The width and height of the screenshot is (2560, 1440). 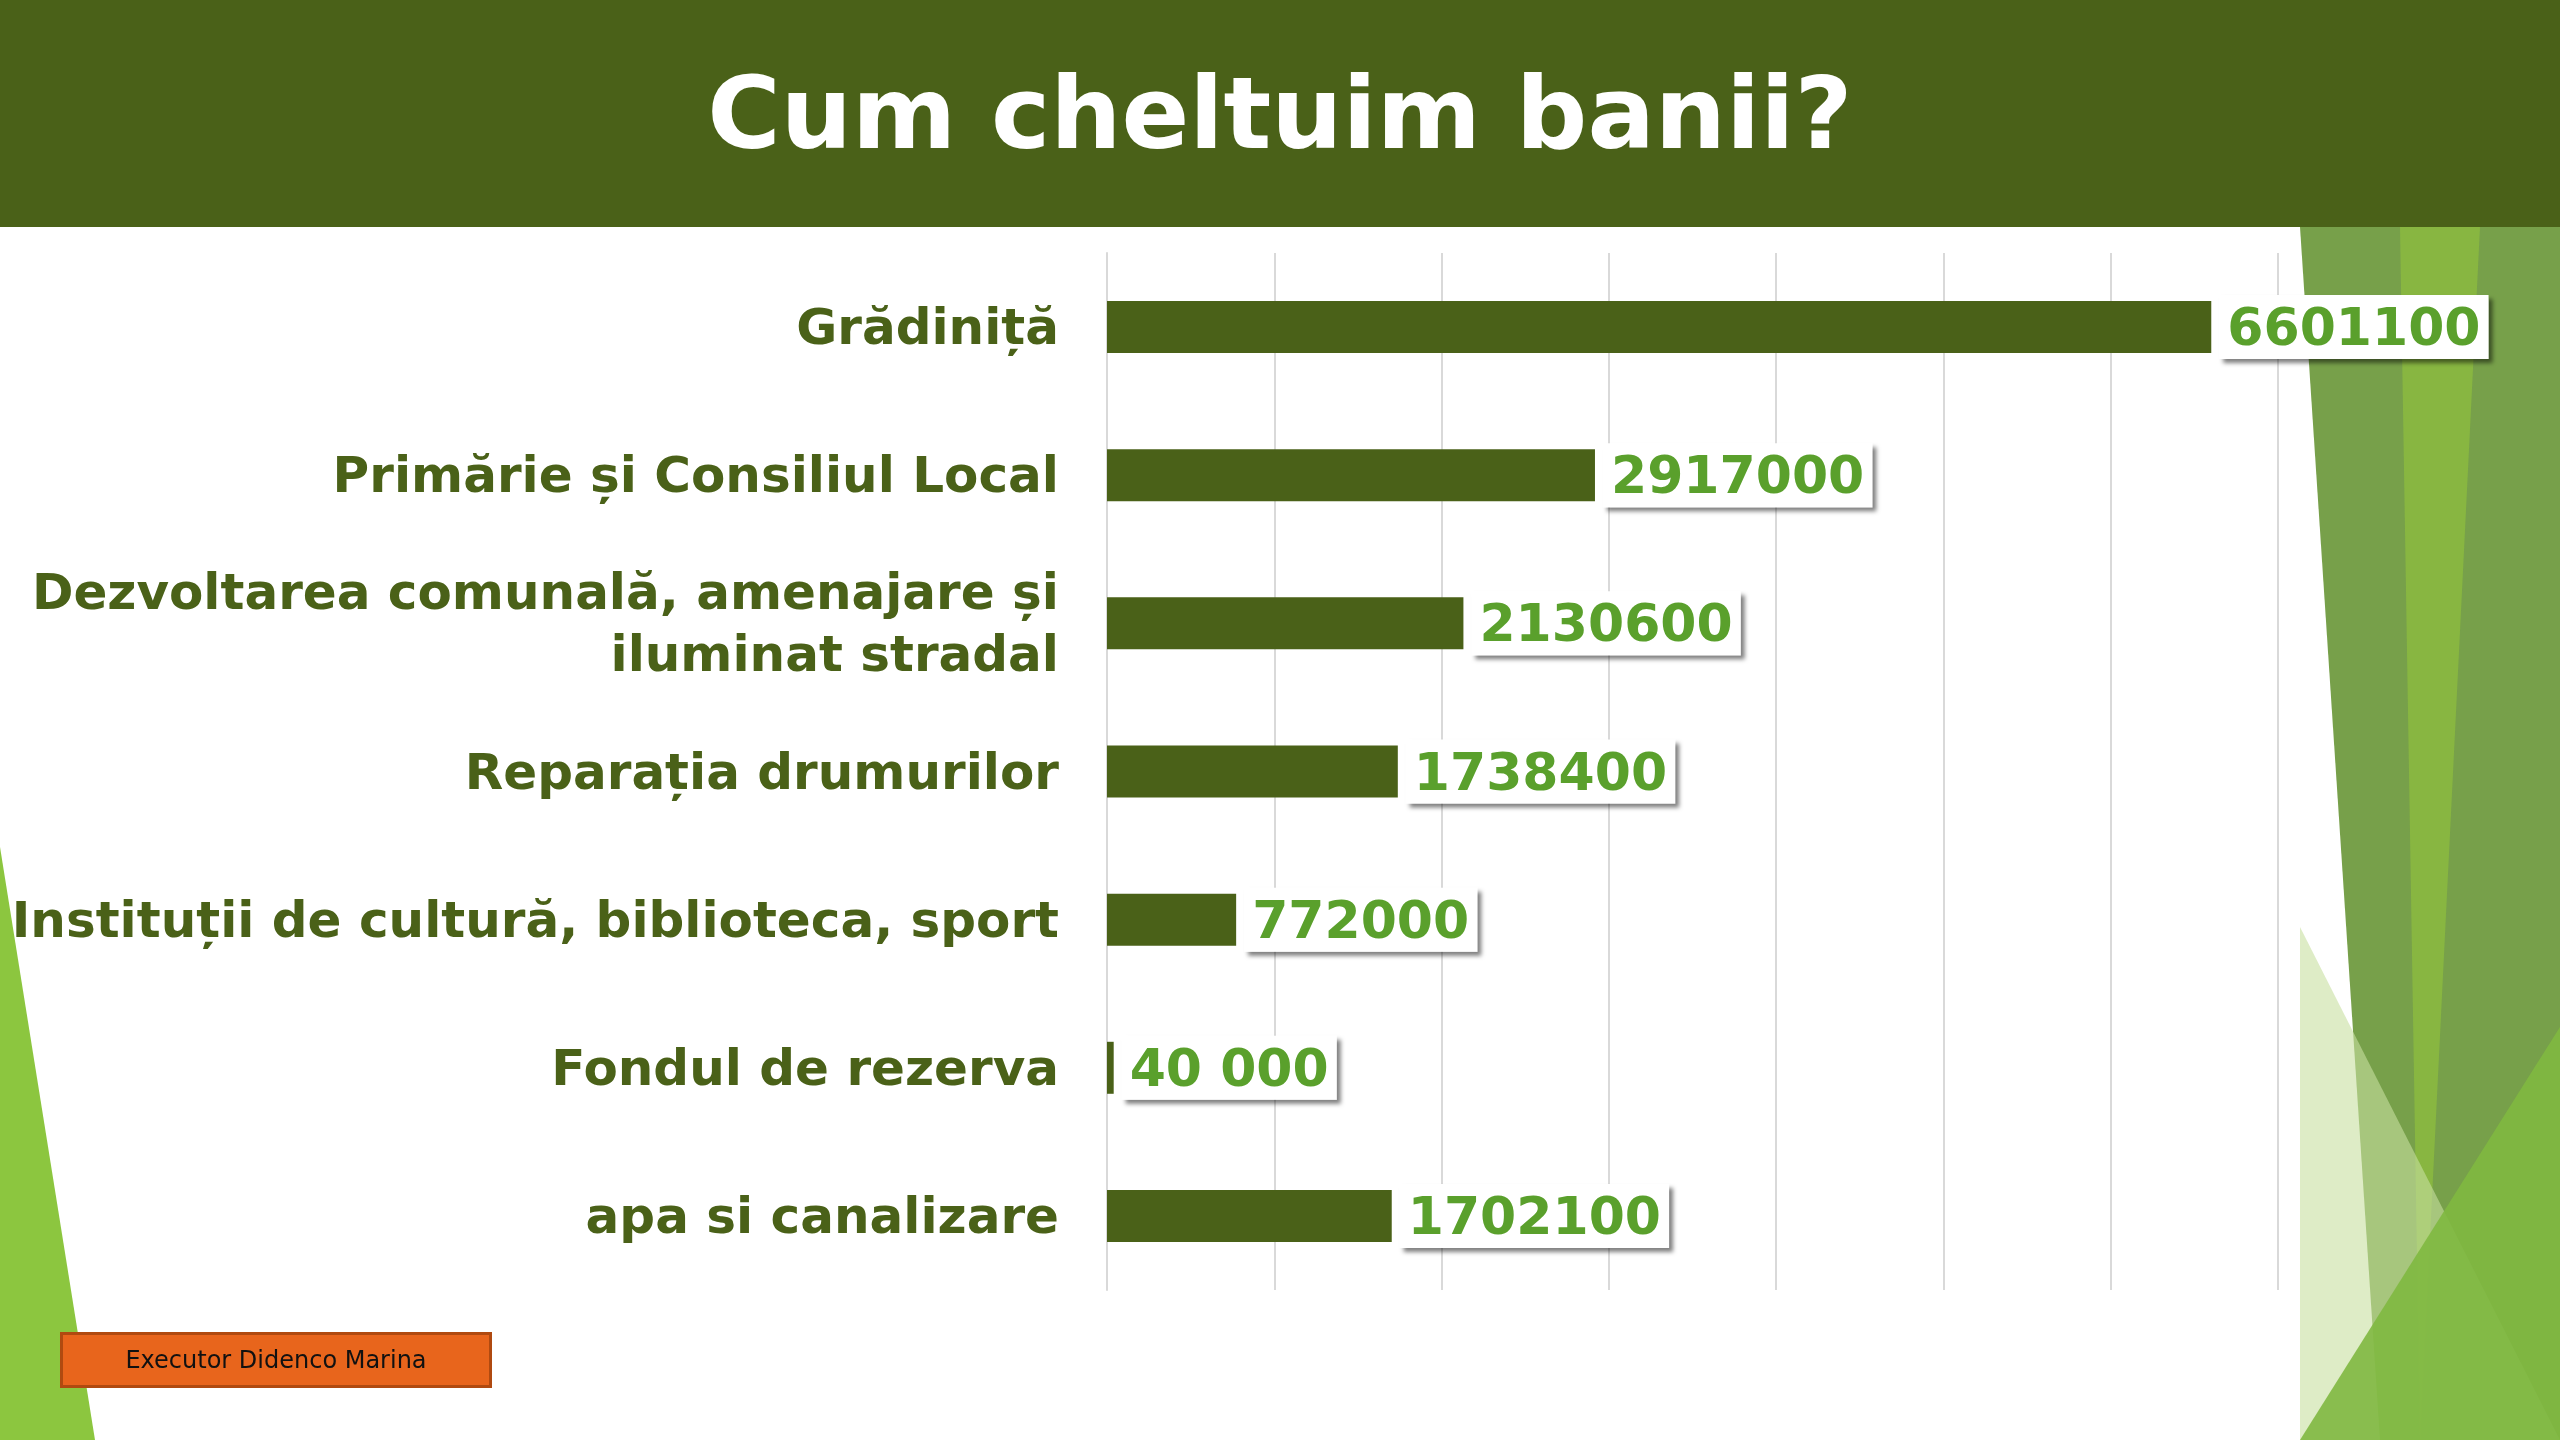 What do you see at coordinates (276, 1360) in the screenshot?
I see `text: Executor Didenco Marina` at bounding box center [276, 1360].